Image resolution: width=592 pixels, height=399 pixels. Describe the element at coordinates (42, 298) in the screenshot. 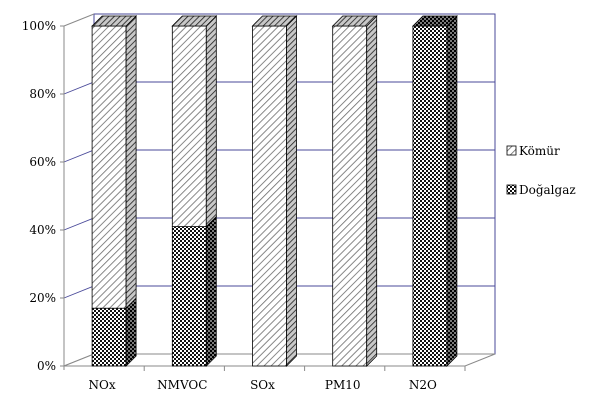

I see `y-tick-label: 20%` at that location.